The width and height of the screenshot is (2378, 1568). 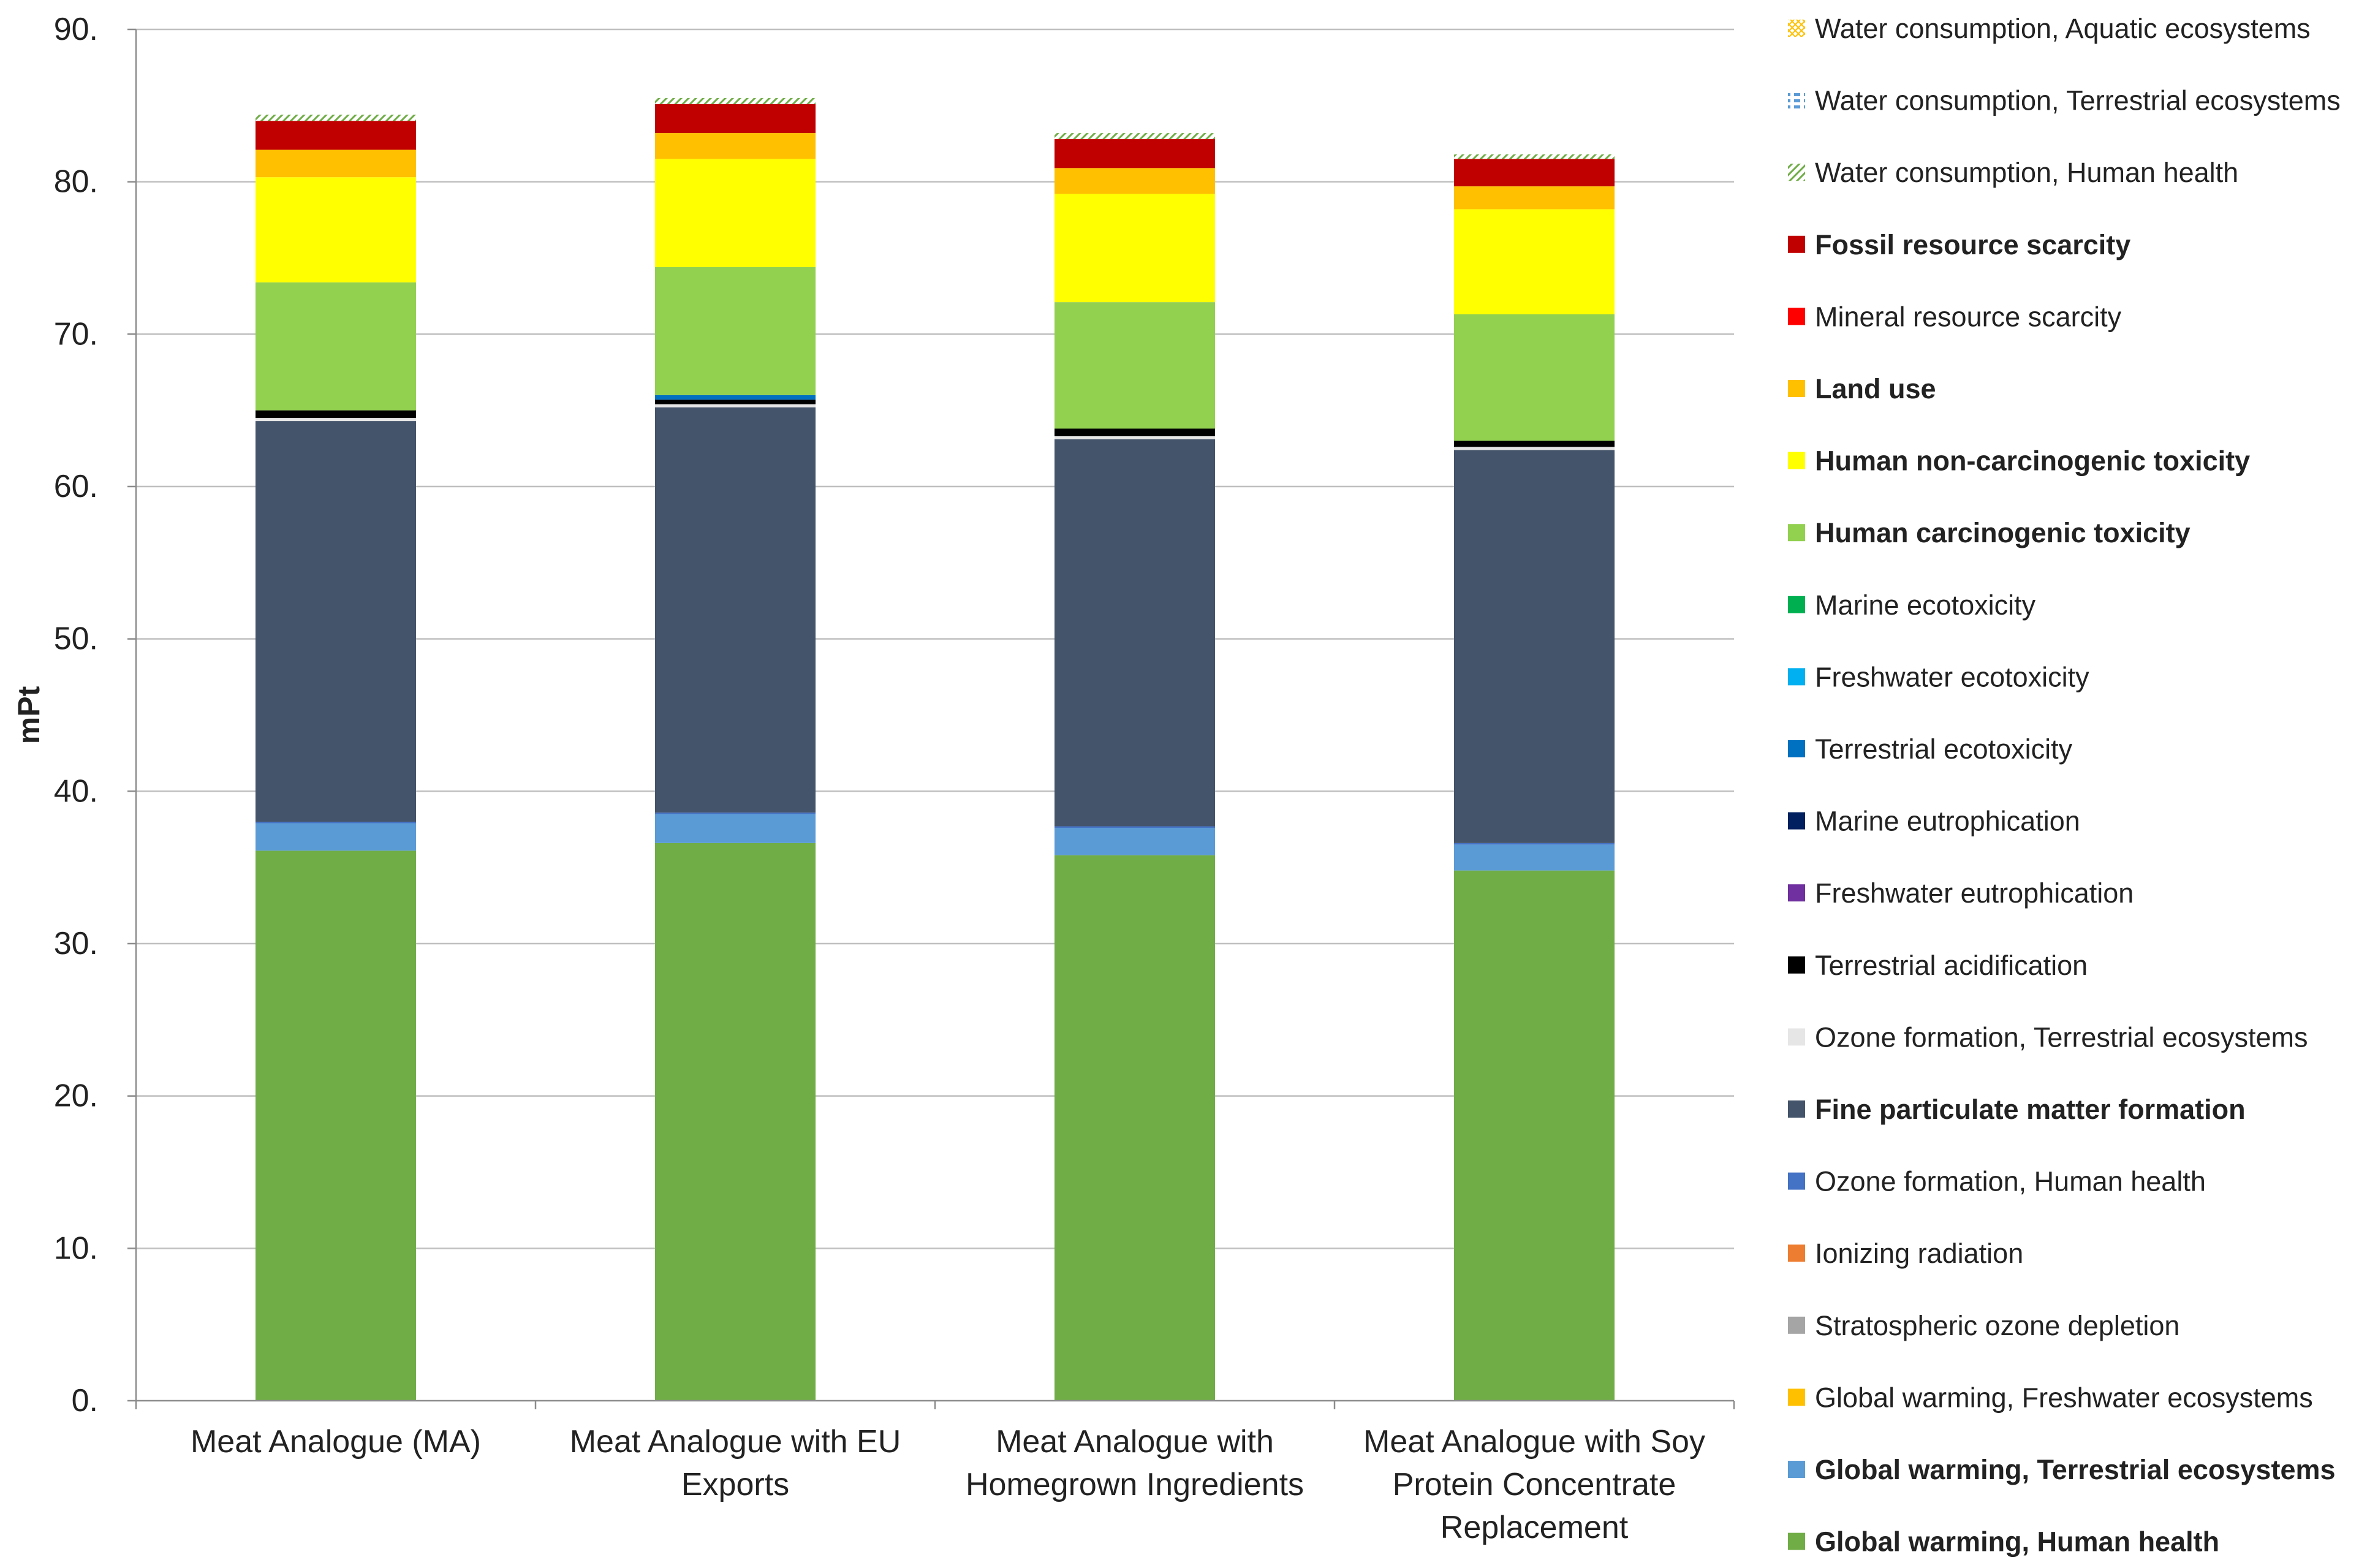 What do you see at coordinates (2064, 1397) in the screenshot?
I see `legend-label: Global warming, Freshwater ecosystems` at bounding box center [2064, 1397].